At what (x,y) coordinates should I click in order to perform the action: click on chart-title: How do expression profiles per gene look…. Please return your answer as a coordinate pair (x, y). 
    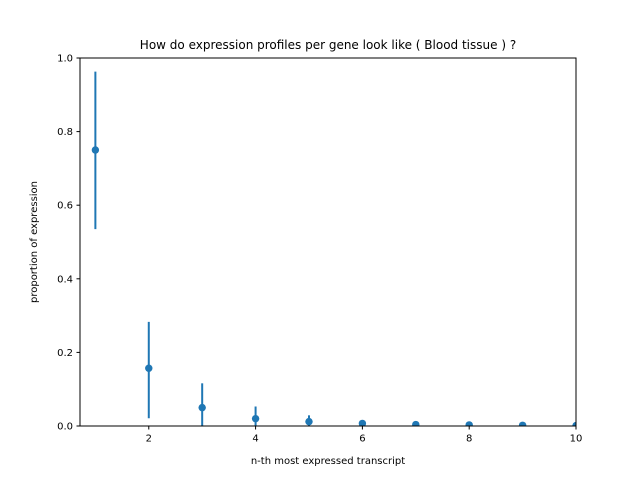
    Looking at the image, I should click on (328, 45).